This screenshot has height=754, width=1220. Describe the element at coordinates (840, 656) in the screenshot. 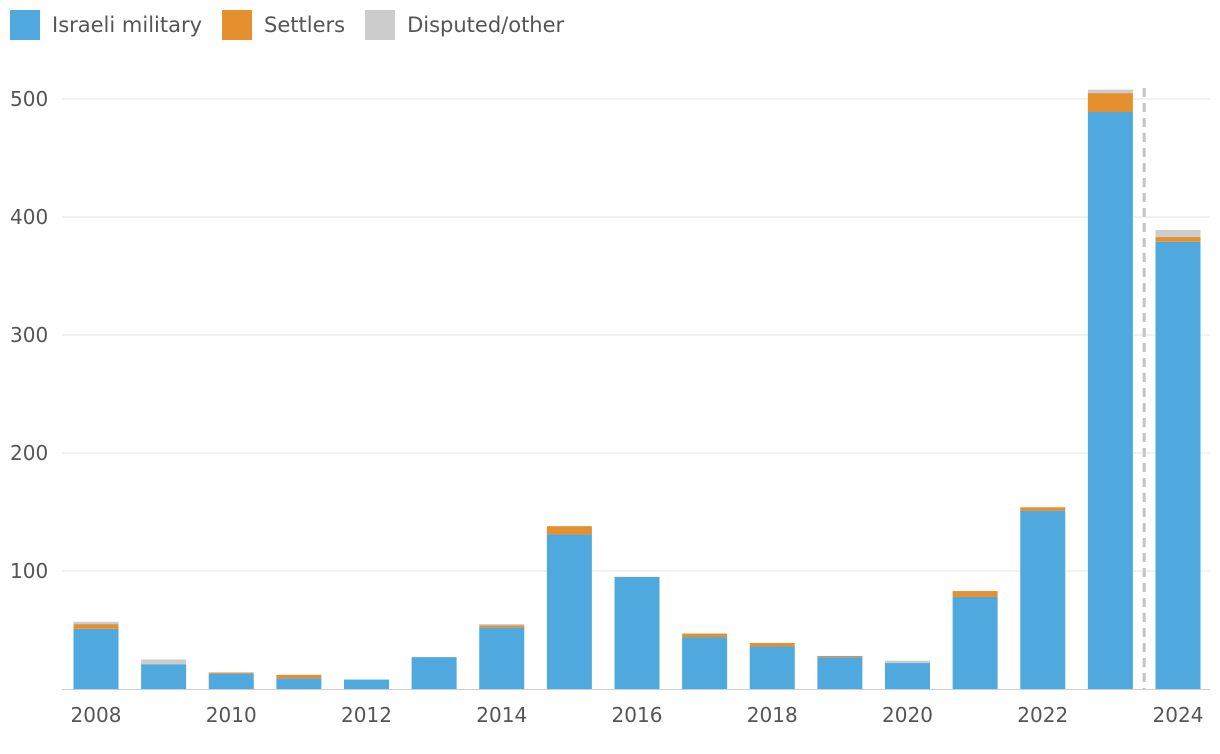

I see `bar-2019-settlers` at that location.